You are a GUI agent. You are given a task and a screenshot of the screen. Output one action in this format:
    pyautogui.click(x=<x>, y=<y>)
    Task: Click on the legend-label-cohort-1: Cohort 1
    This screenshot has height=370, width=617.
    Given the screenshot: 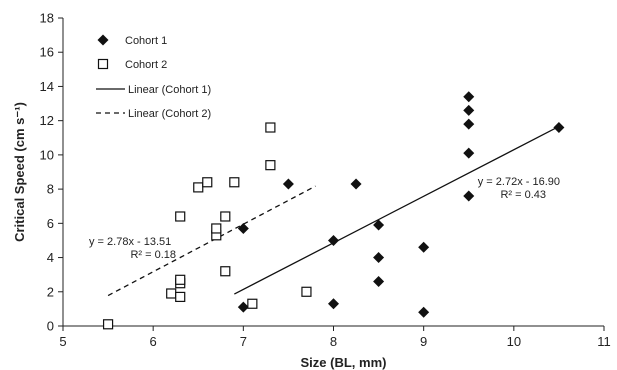 What is the action you would take?
    pyautogui.click(x=146, y=41)
    